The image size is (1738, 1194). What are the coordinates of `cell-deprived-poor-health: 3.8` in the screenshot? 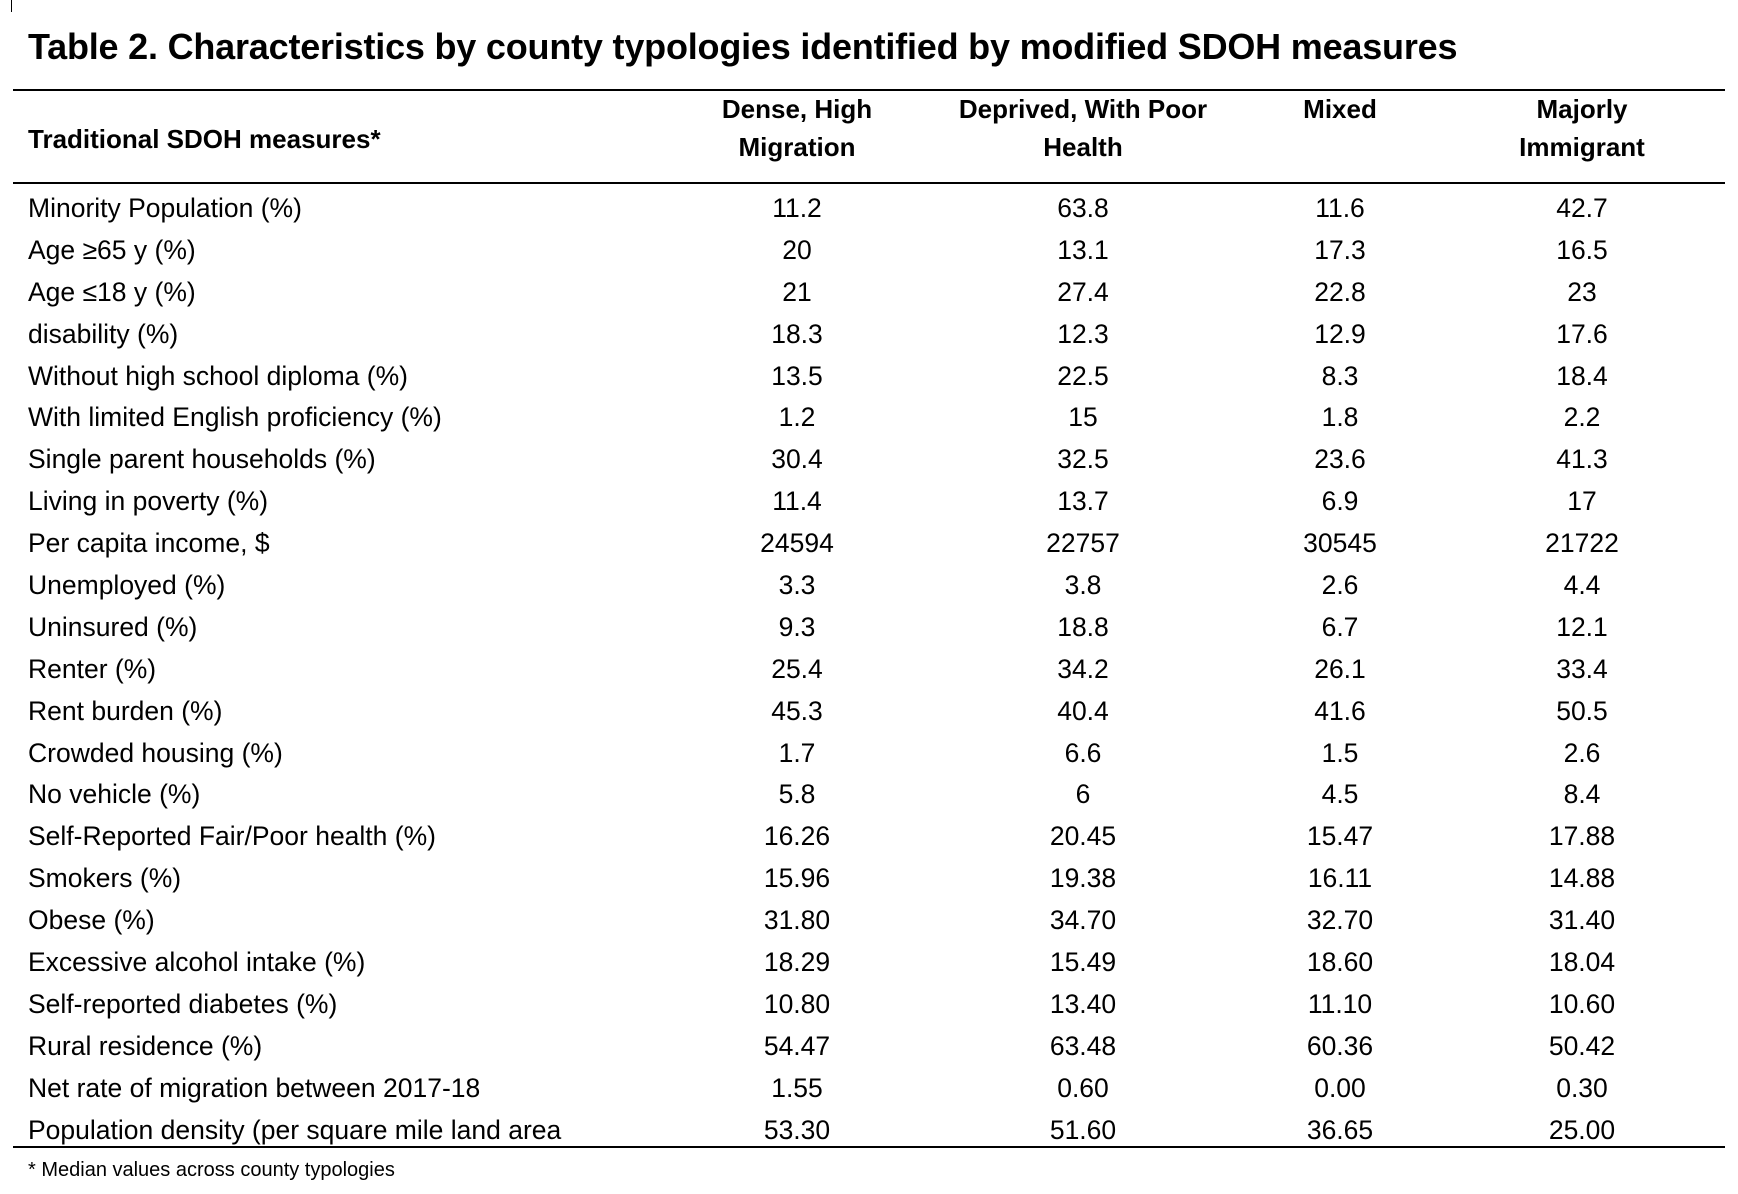 It's located at (1083, 585).